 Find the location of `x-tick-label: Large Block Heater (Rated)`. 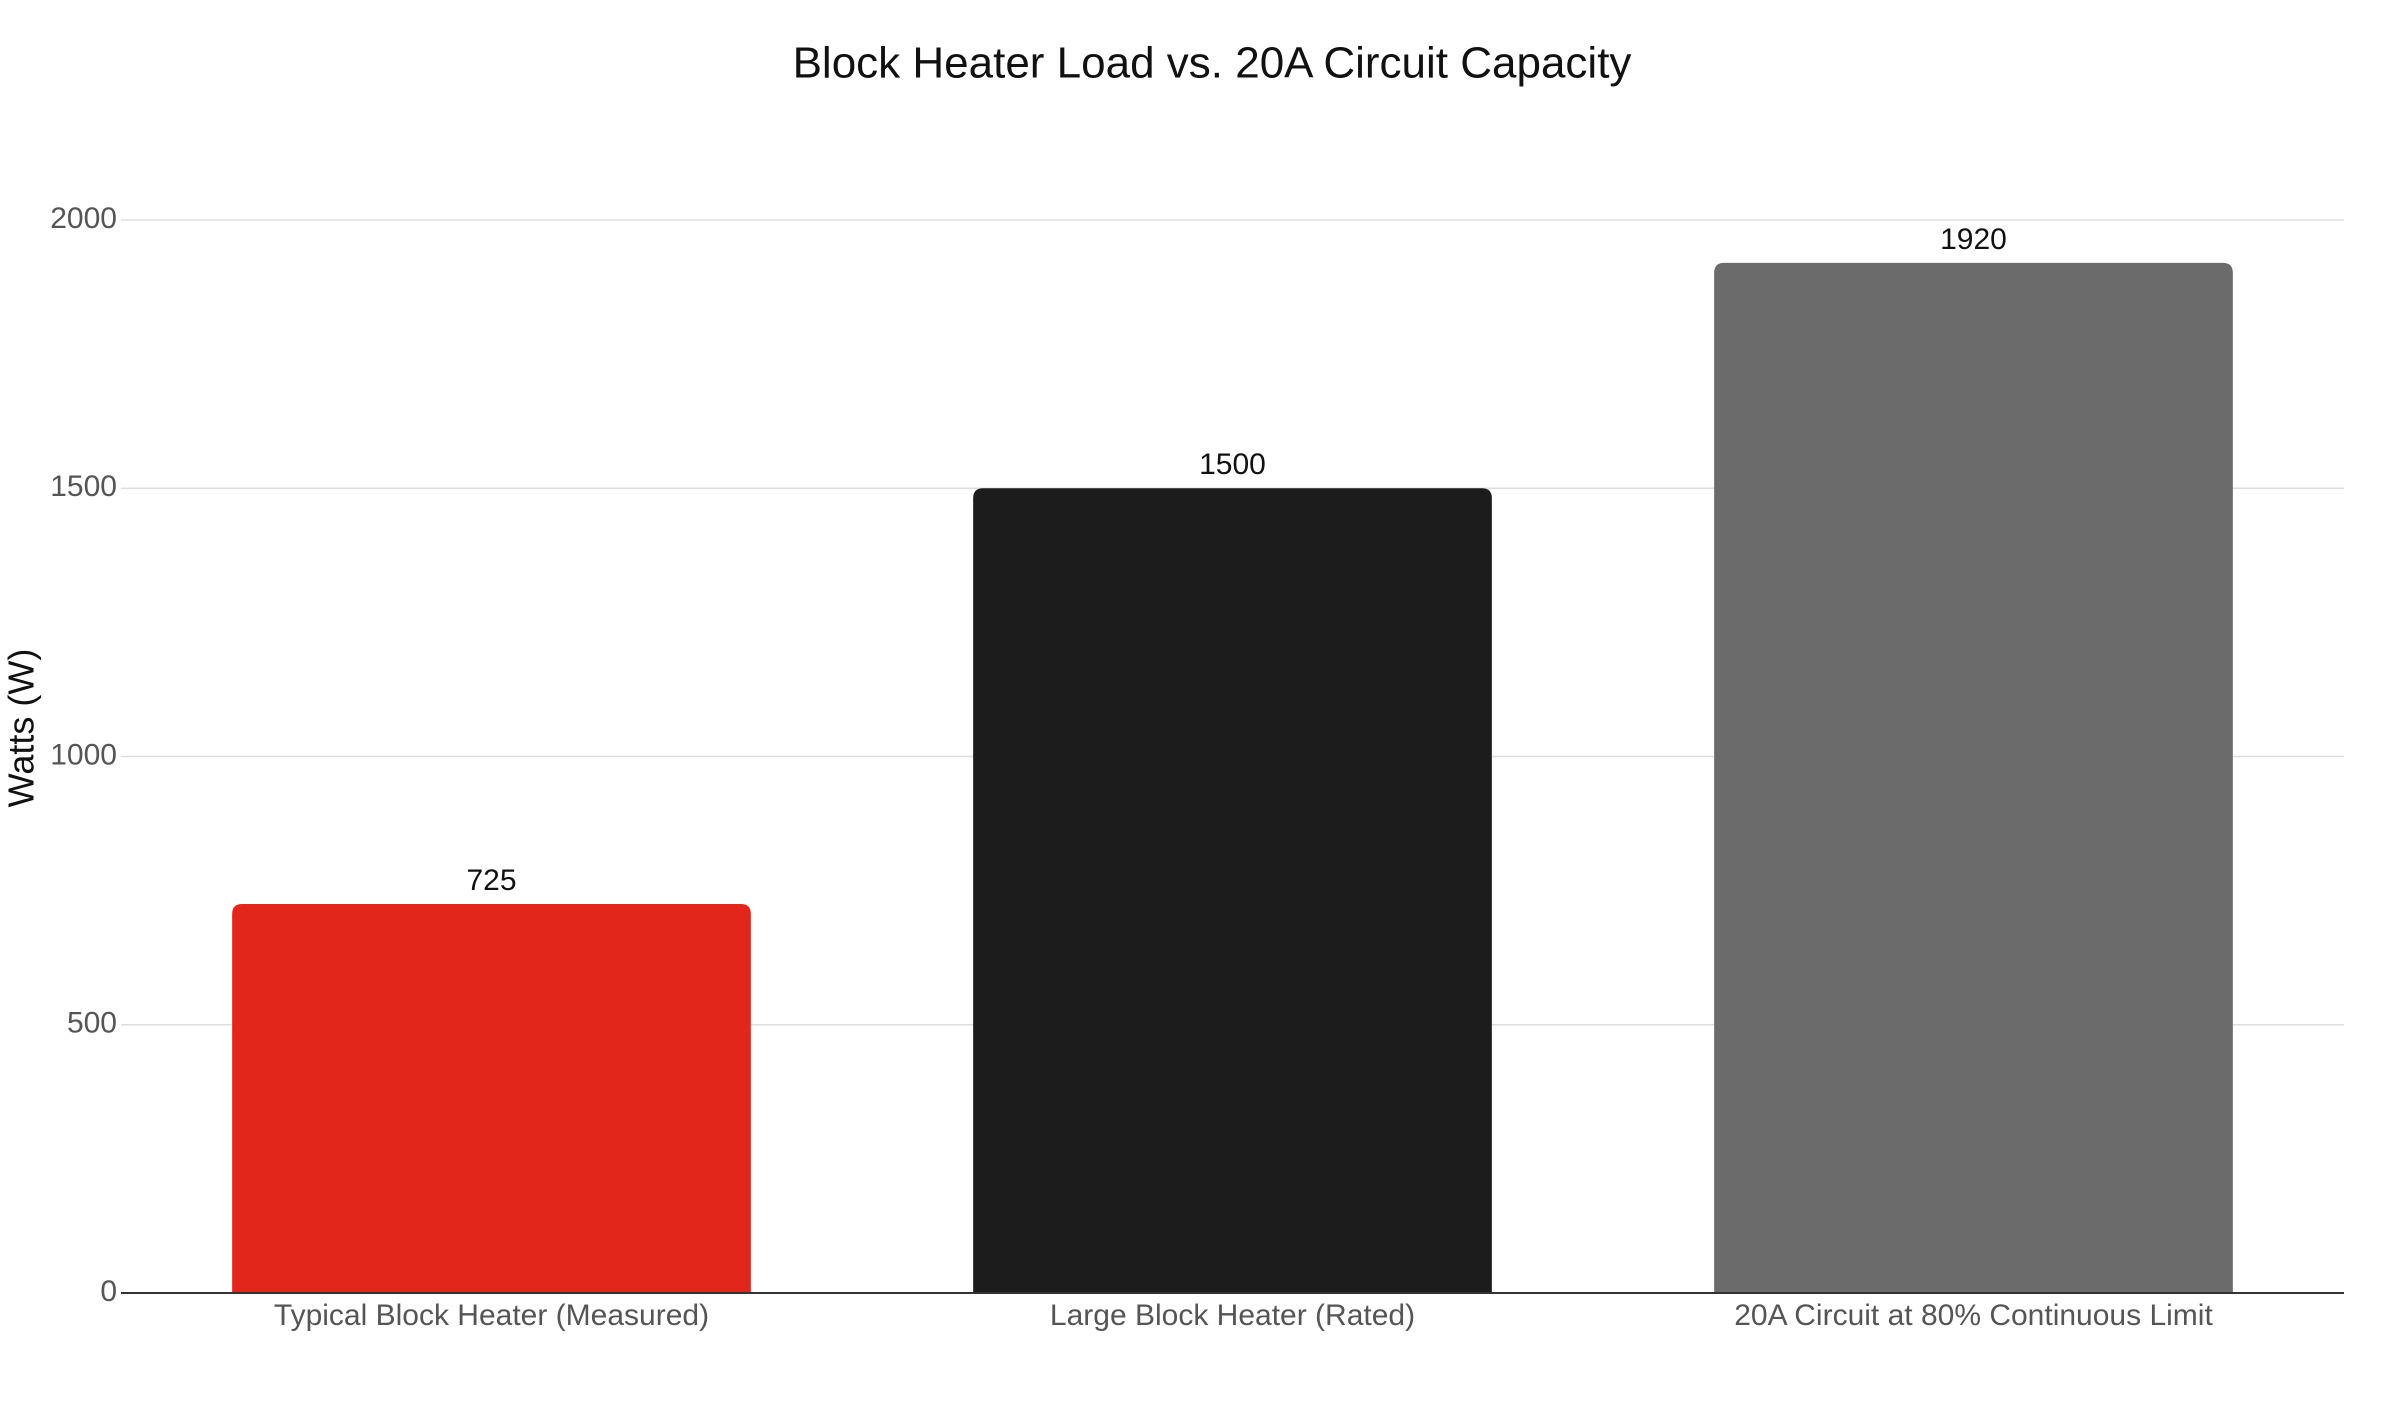

x-tick-label: Large Block Heater (Rated) is located at coordinates (1232, 1315).